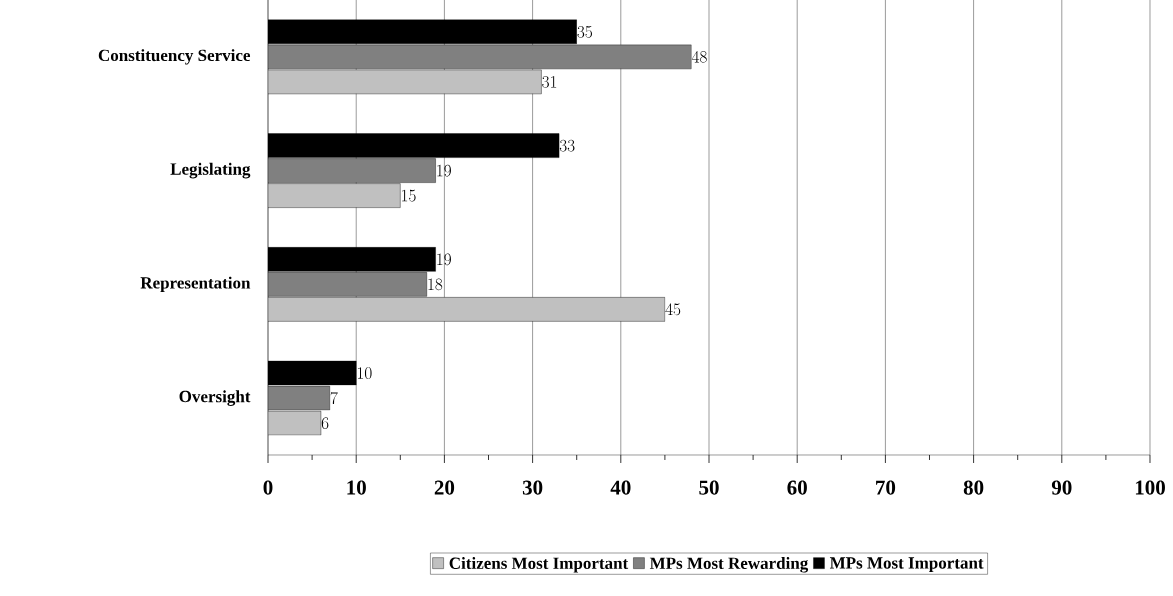  Describe the element at coordinates (174, 57) in the screenshot. I see `y-tick-label: Constituency Service` at that location.